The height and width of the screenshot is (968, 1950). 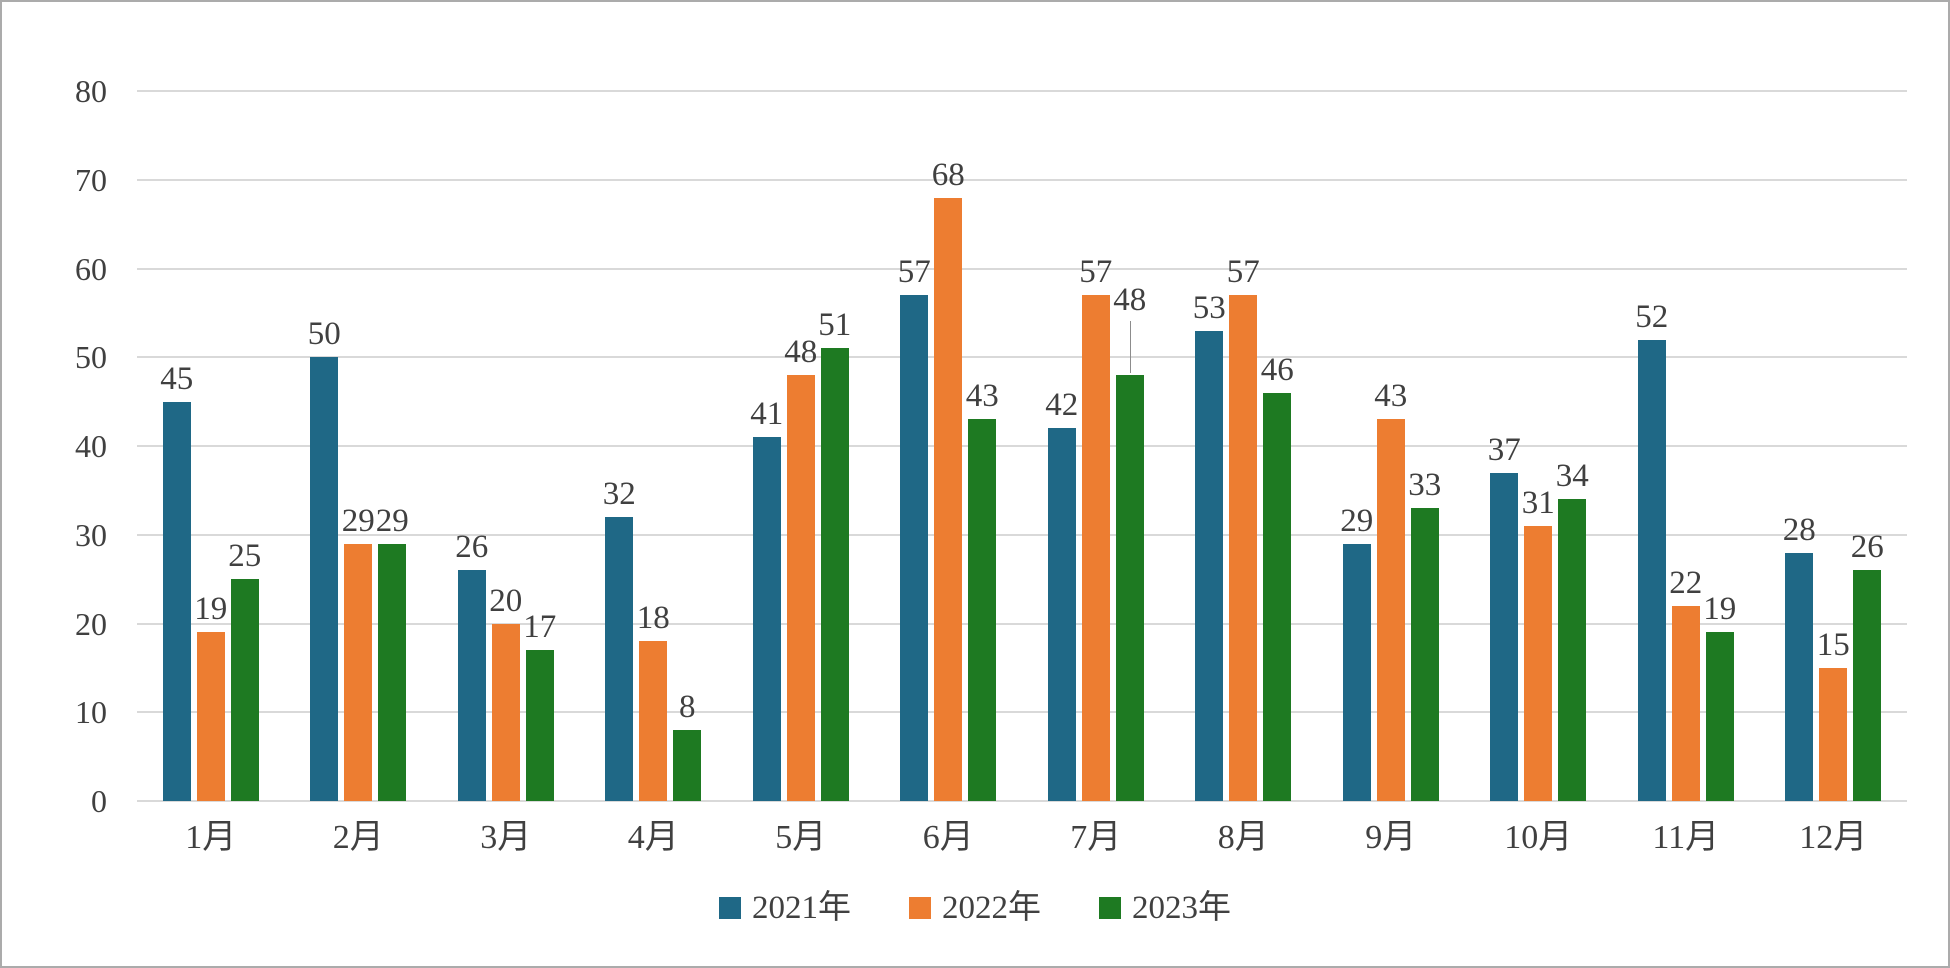 What do you see at coordinates (324, 559) in the screenshot?
I see `bar: 50` at bounding box center [324, 559].